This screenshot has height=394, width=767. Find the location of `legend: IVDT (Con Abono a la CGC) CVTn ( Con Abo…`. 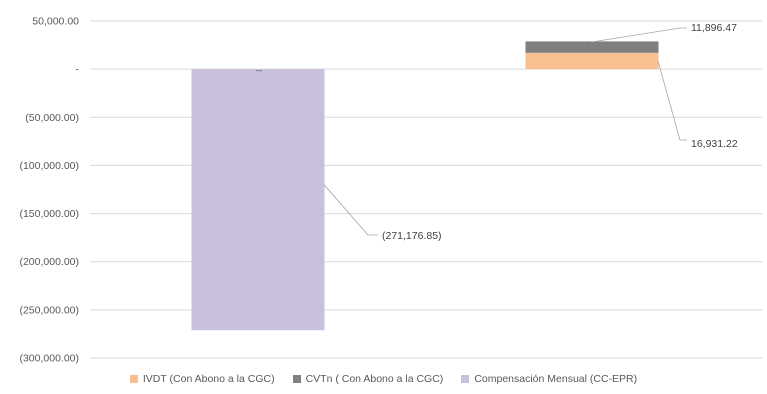

legend: IVDT (Con Abono a la CGC) CVTn ( Con Abo… is located at coordinates (383, 379).